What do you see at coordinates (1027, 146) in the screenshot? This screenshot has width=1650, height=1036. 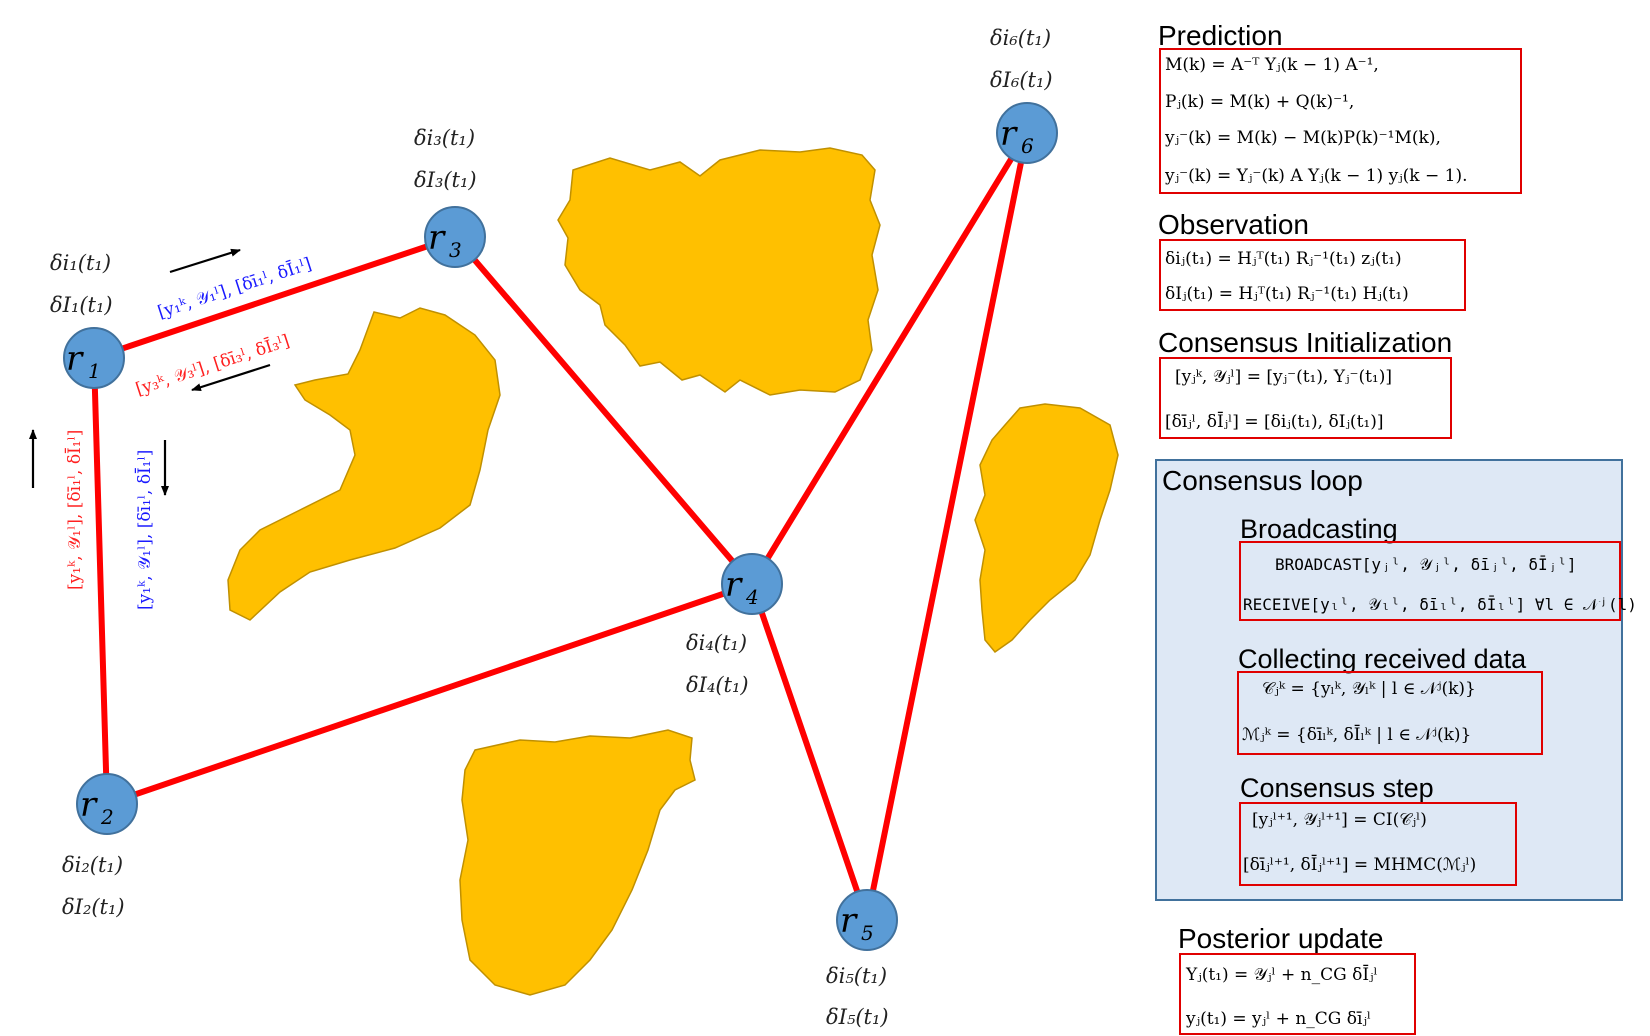 I see `node-index: 6` at bounding box center [1027, 146].